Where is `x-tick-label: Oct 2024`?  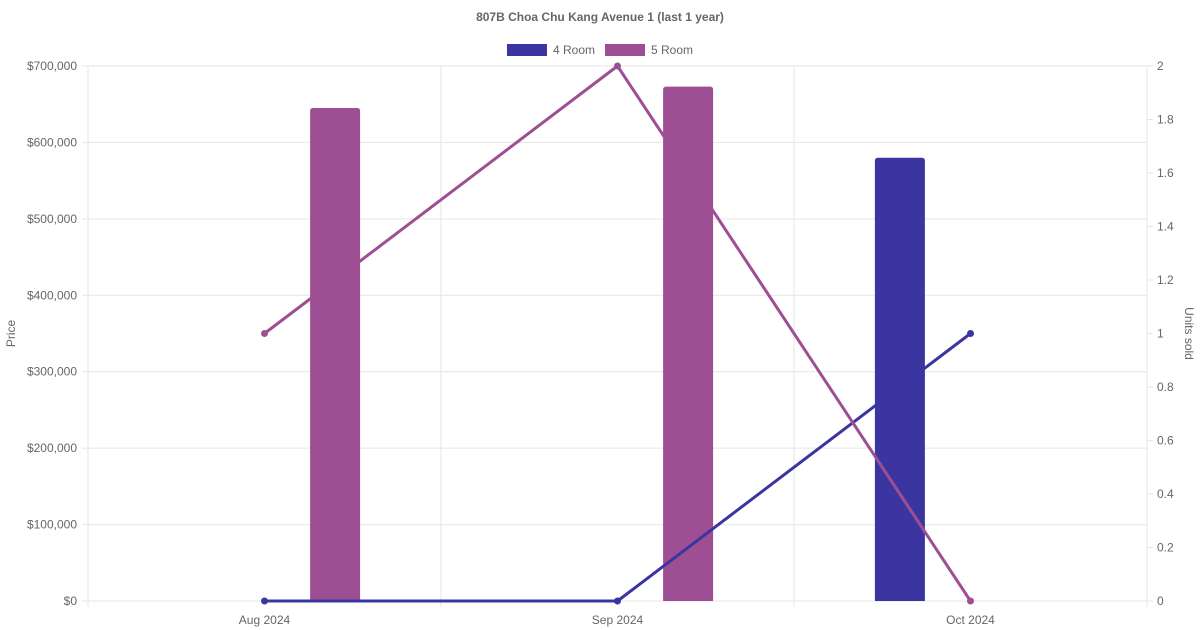
x-tick-label: Oct 2024 is located at coordinates (970, 620).